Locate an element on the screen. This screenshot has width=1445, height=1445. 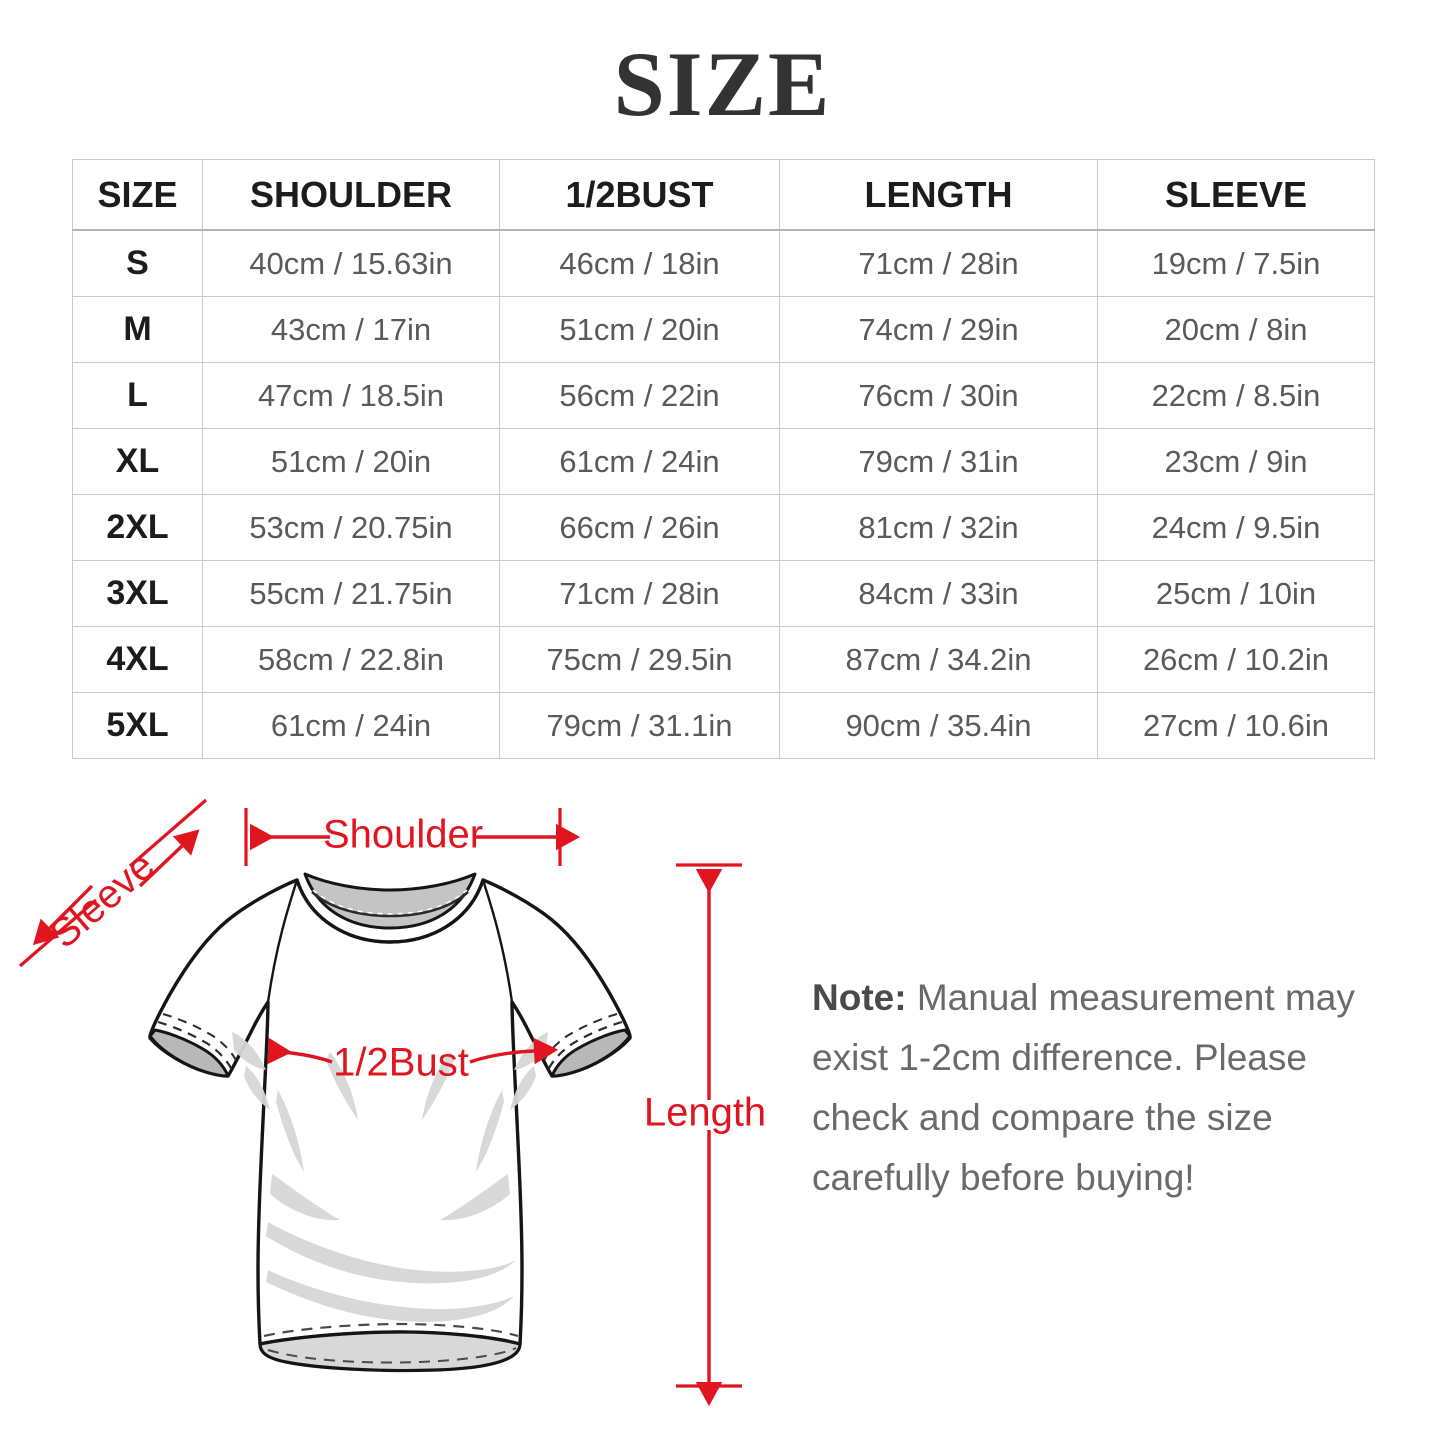
tshirt-hem is located at coordinates (390, 1351).